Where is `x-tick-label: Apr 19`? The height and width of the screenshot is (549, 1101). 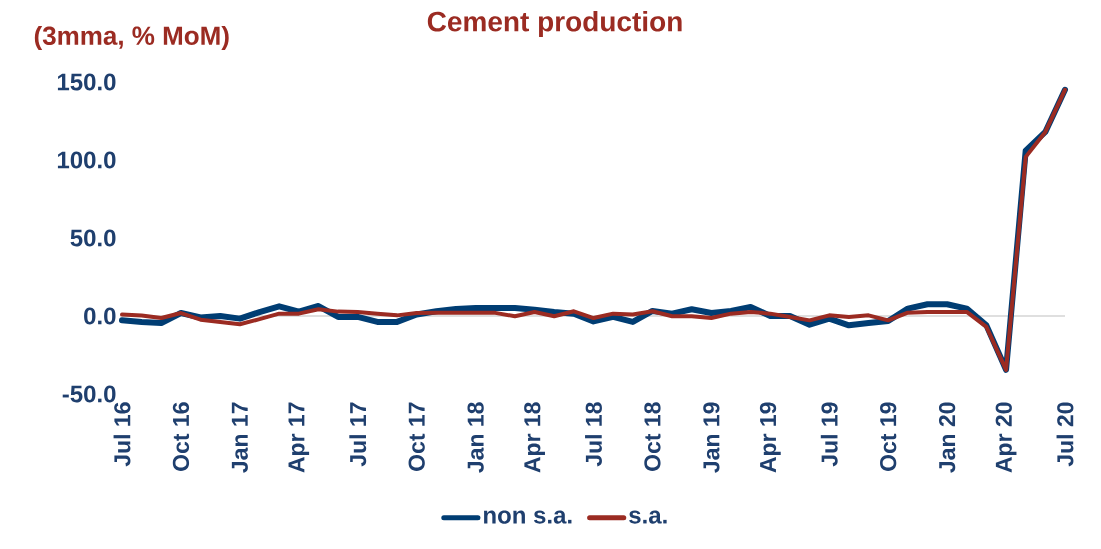 x-tick-label: Apr 19 is located at coordinates (770, 437).